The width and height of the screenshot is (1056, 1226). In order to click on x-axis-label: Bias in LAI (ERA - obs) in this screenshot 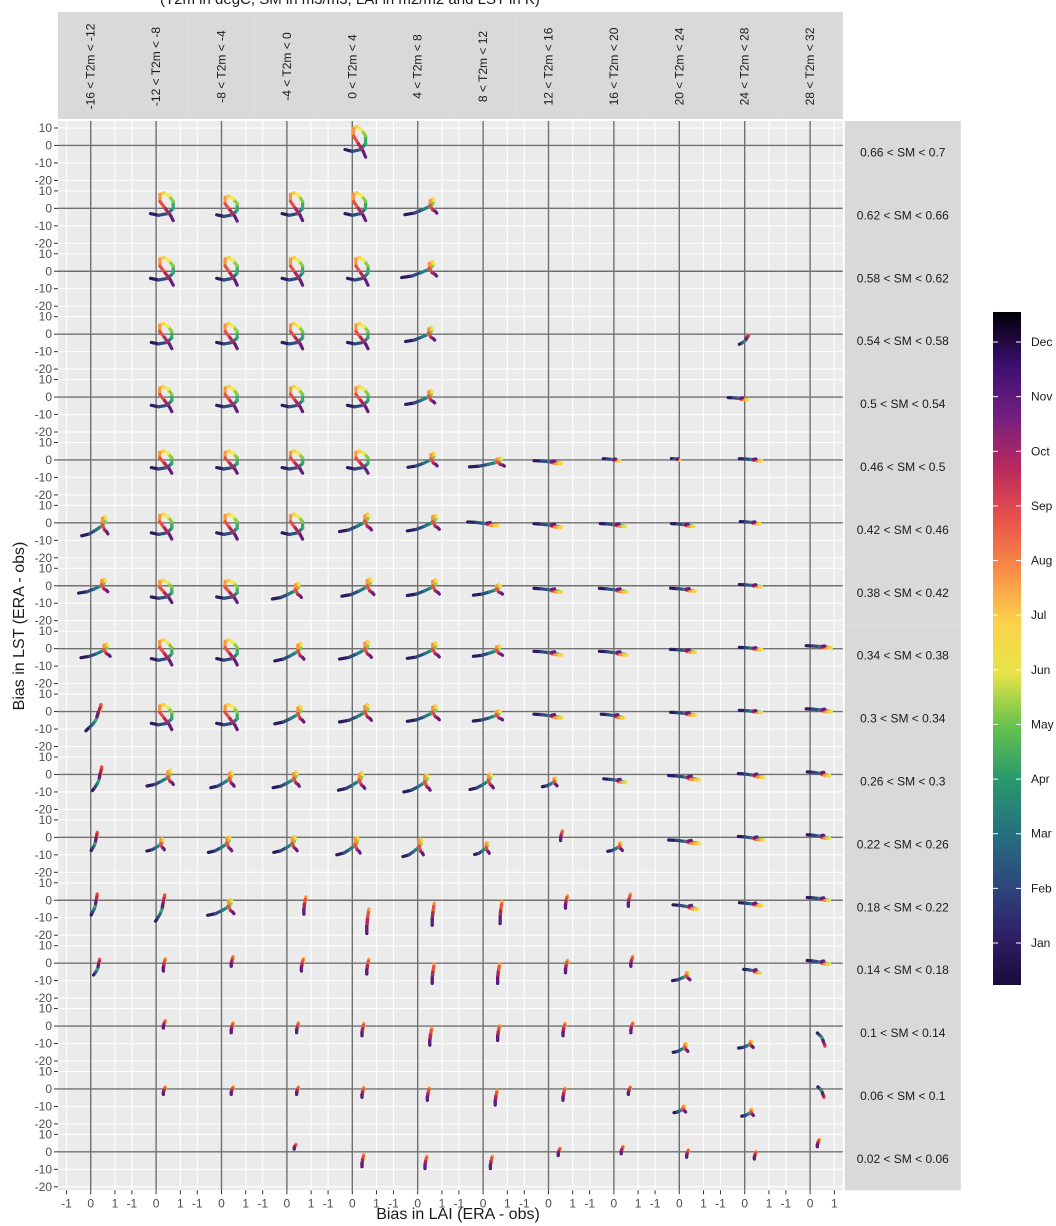, I will do `click(458, 1214)`.